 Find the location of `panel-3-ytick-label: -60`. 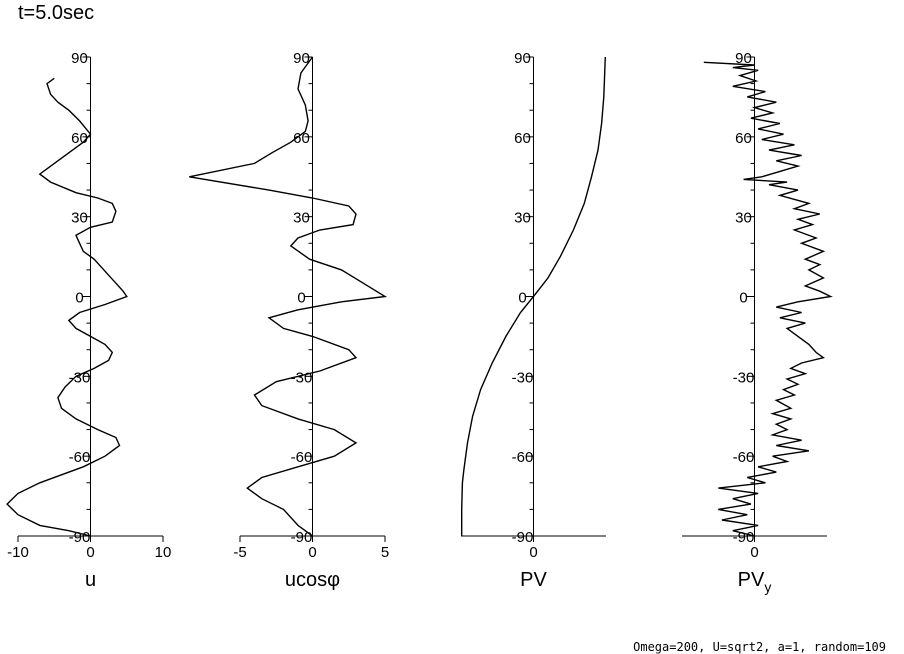

panel-3-ytick-label: -60 is located at coordinates (523, 457).